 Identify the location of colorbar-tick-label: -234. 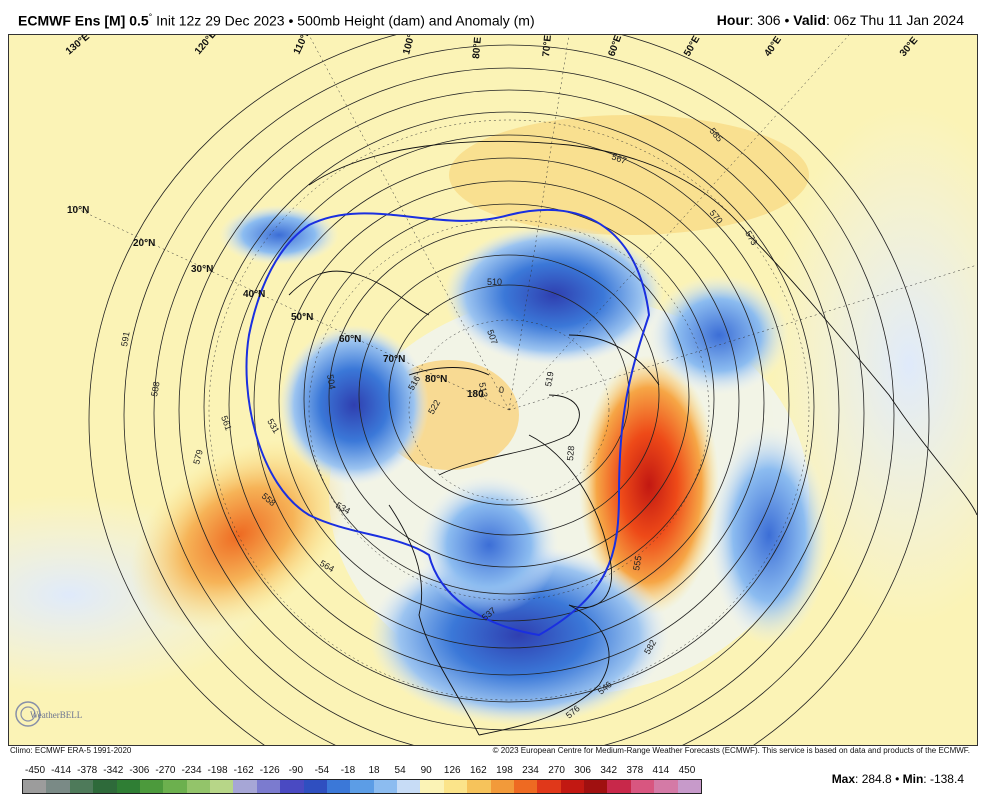
(191, 770).